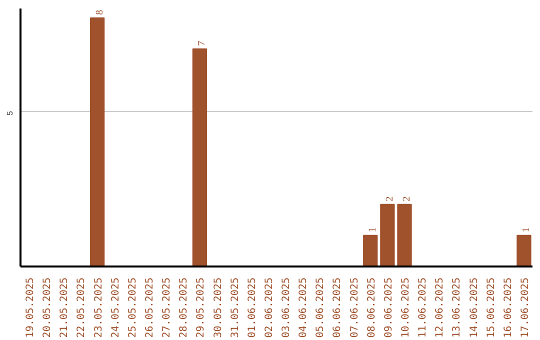 This screenshot has width=540, height=340. I want to click on x-tick-label: 07.06.2025, so click(354, 307).